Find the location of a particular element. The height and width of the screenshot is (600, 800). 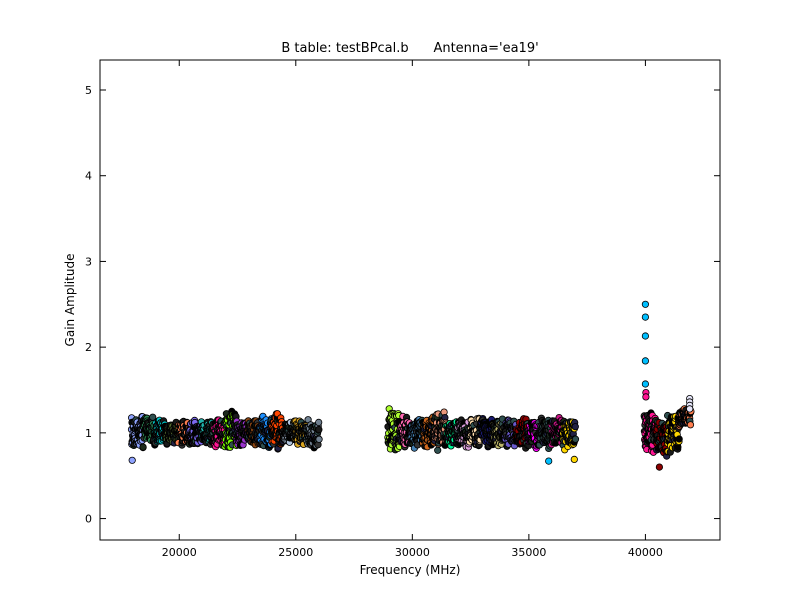

y-tick-label: 5 is located at coordinates (88, 90).